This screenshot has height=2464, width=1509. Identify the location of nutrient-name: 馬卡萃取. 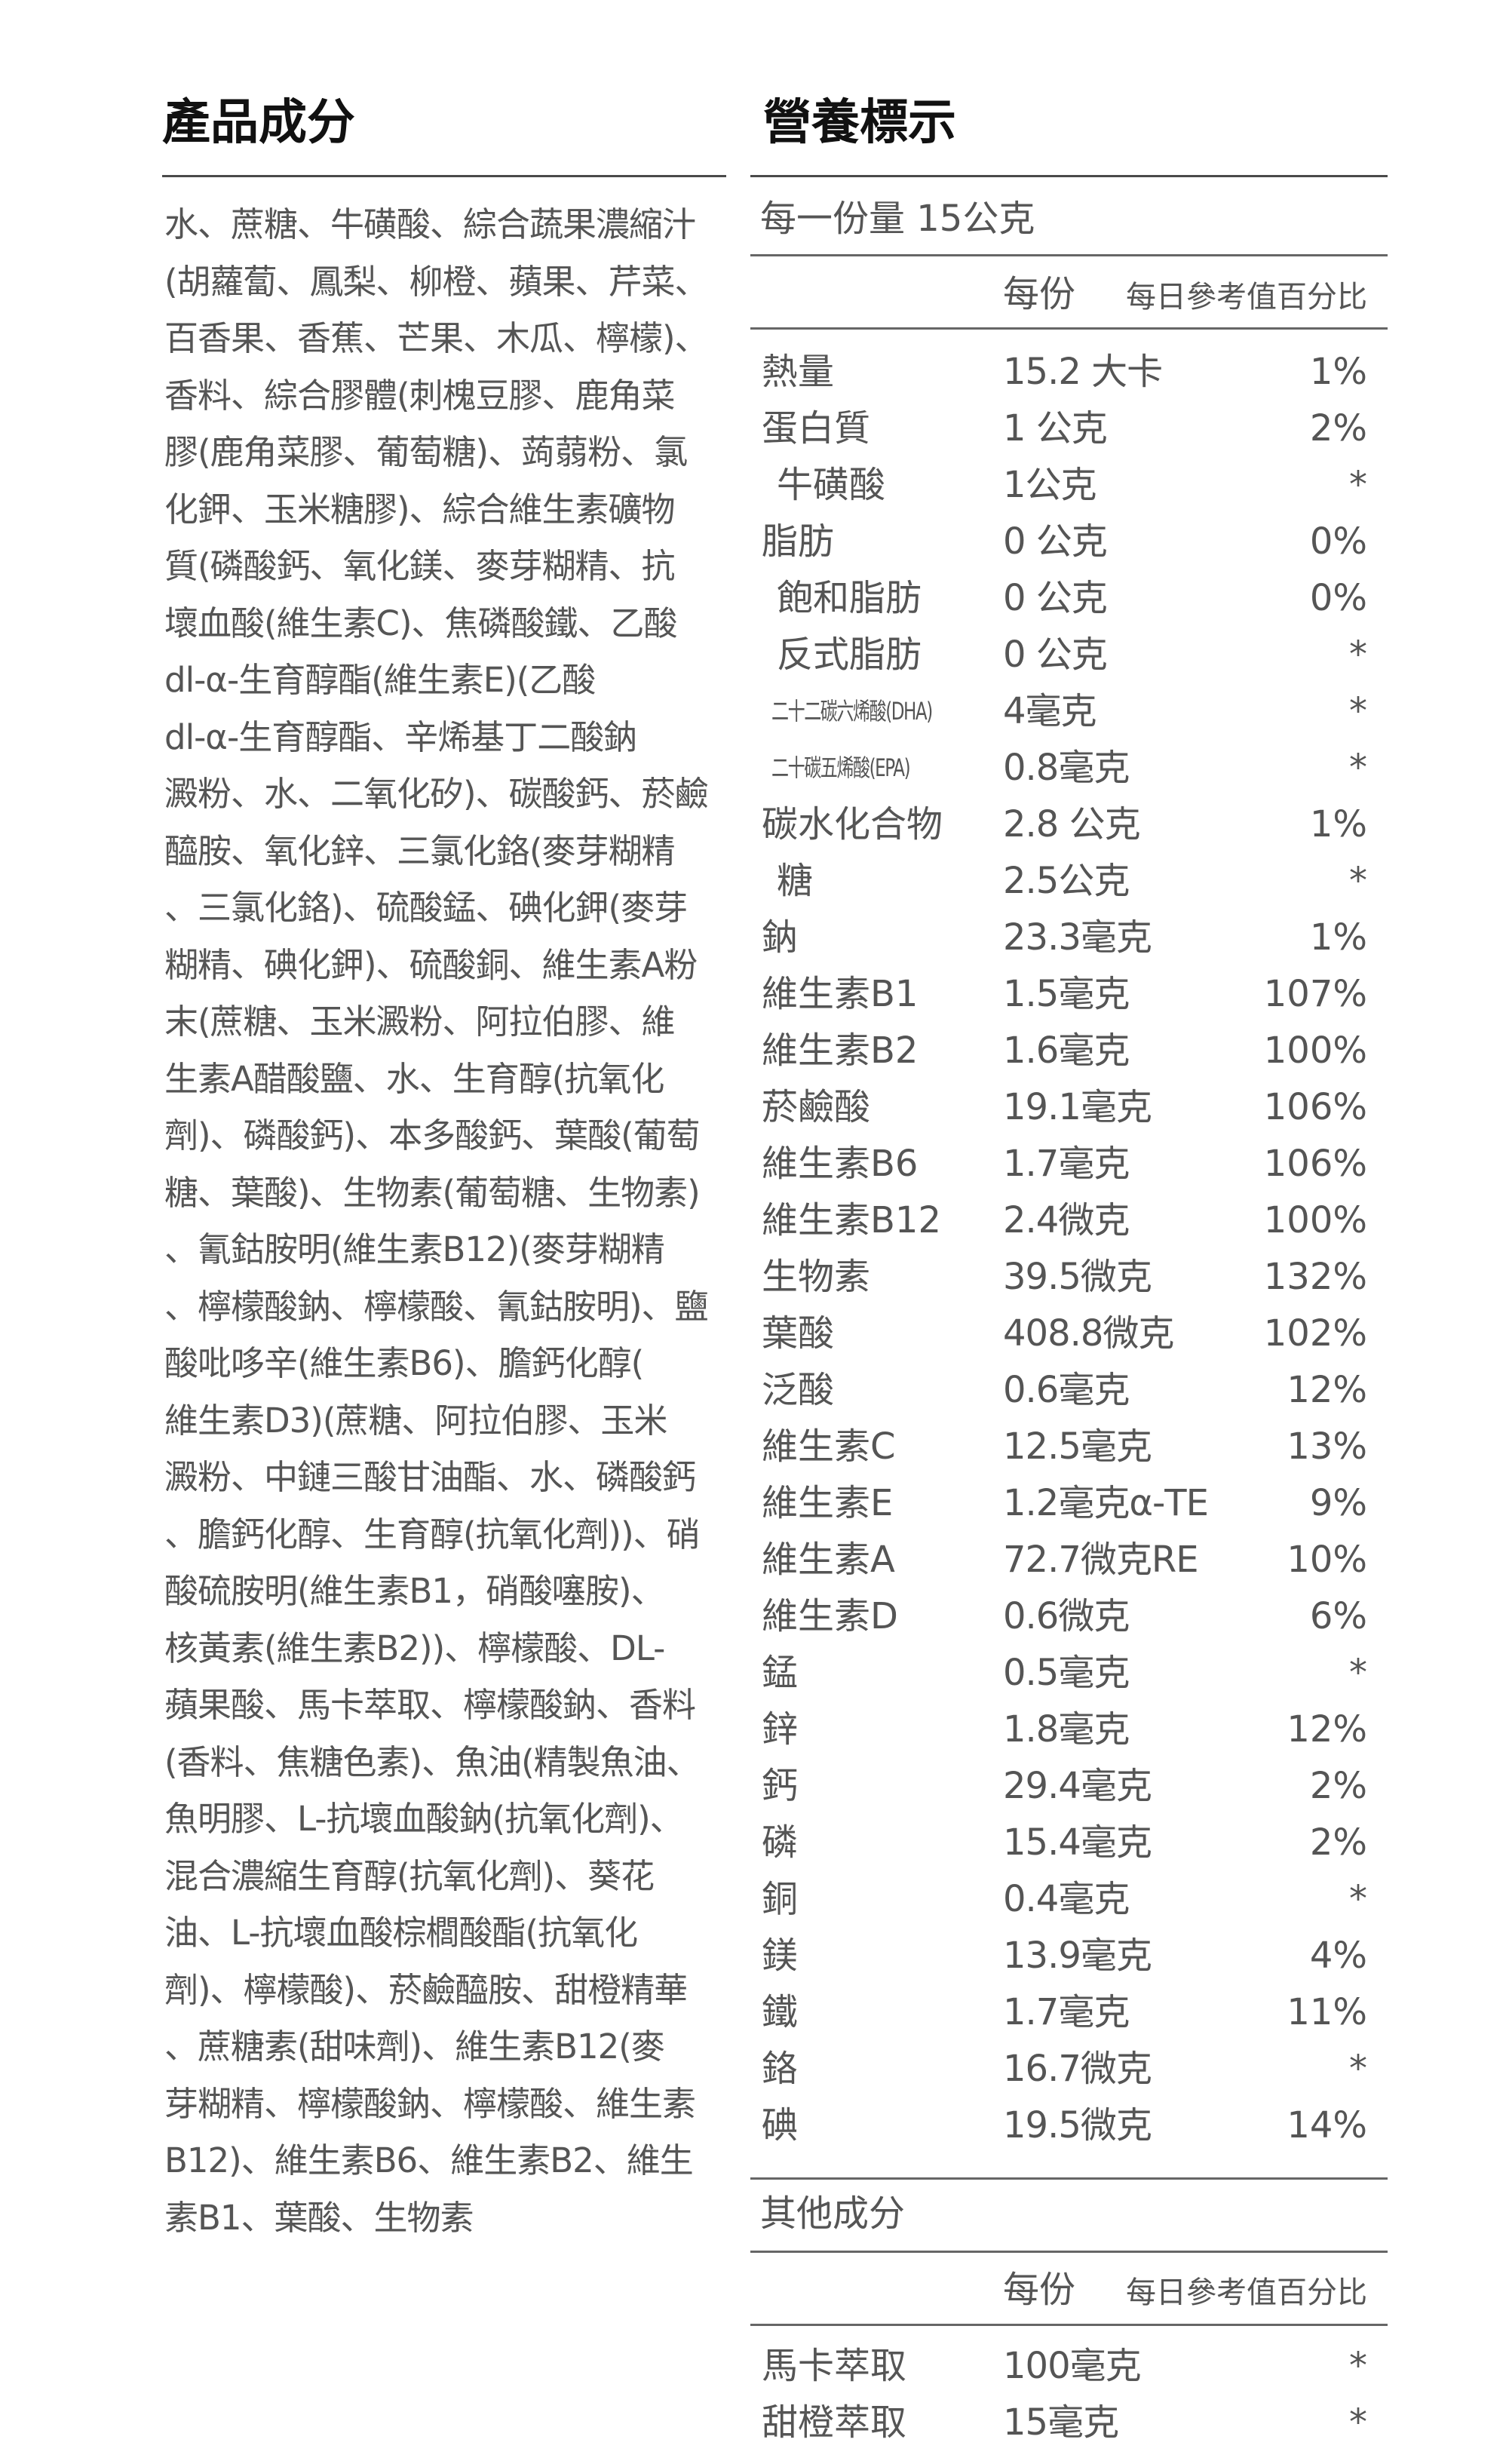
(834, 2366).